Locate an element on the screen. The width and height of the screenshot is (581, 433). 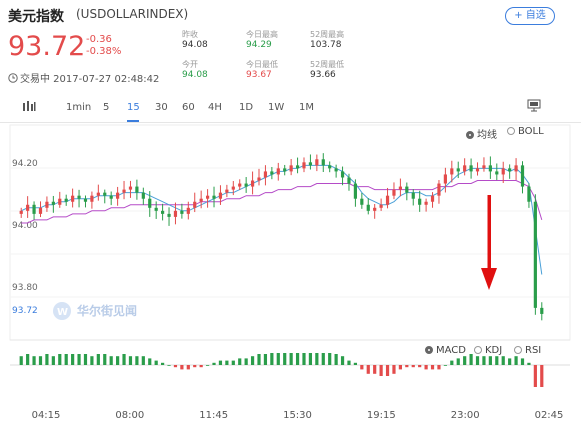
x-tick-label: 11:45 is located at coordinates (213, 415).